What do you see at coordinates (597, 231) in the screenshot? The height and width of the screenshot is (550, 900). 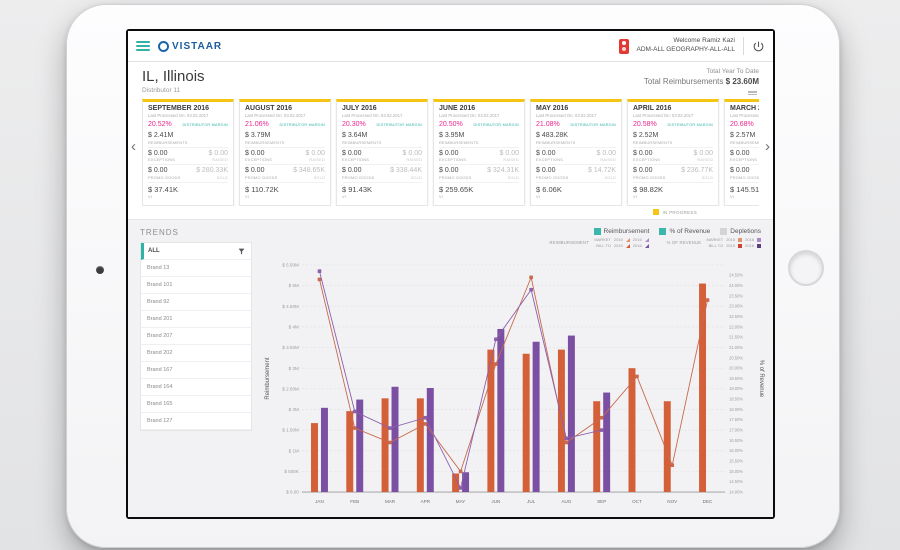 I see `legend-swatch` at bounding box center [597, 231].